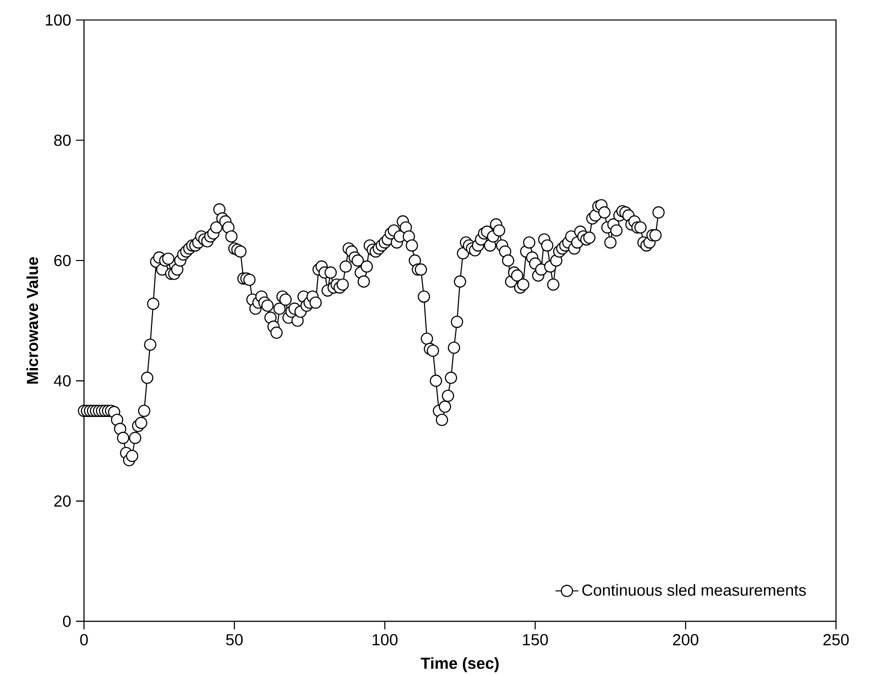  I want to click on x-tick-label: 250, so click(836, 640).